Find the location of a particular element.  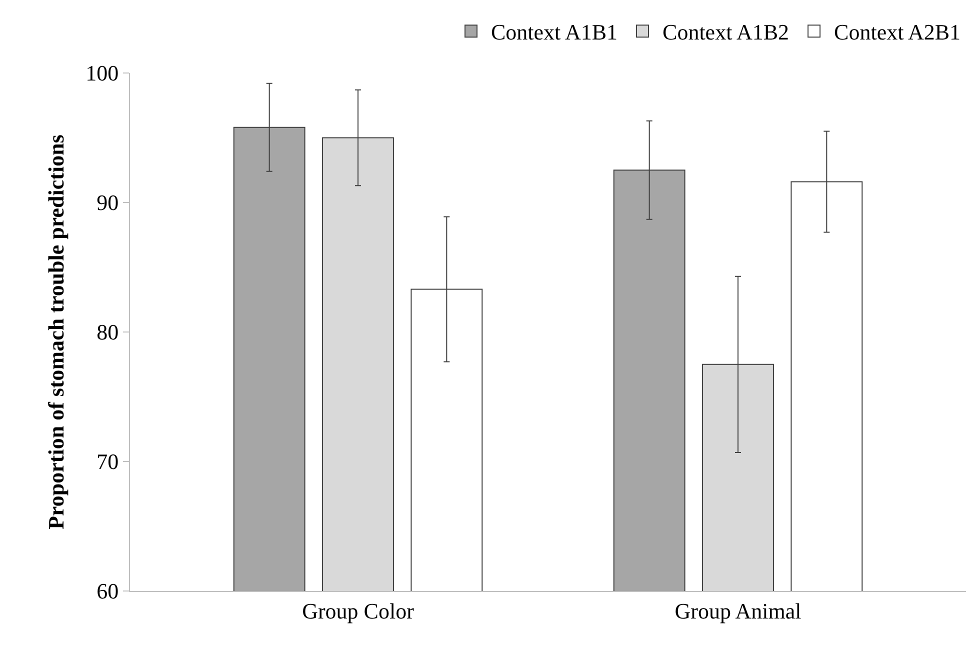

y-tick-label: 80 is located at coordinates (107, 332).